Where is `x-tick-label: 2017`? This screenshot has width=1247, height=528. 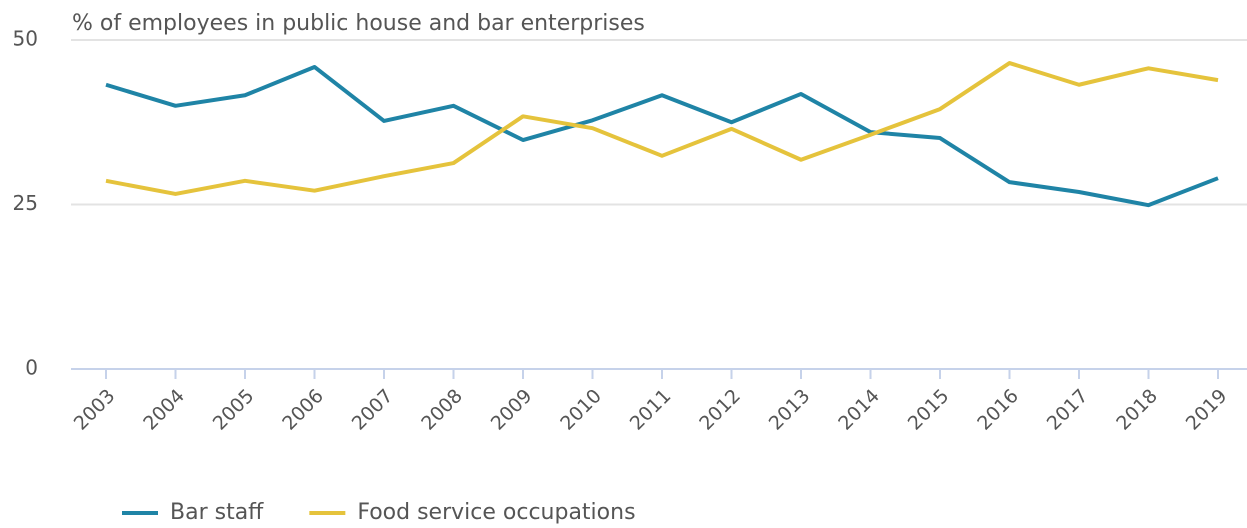
x-tick-label: 2017 is located at coordinates (1068, 410).